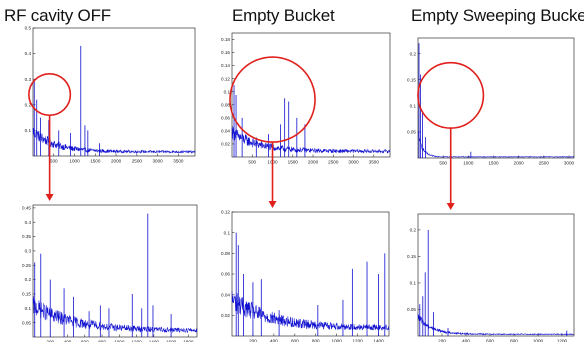 The image size is (584, 342). Describe the element at coordinates (272, 99) in the screenshot. I see `highlight-circle` at that location.